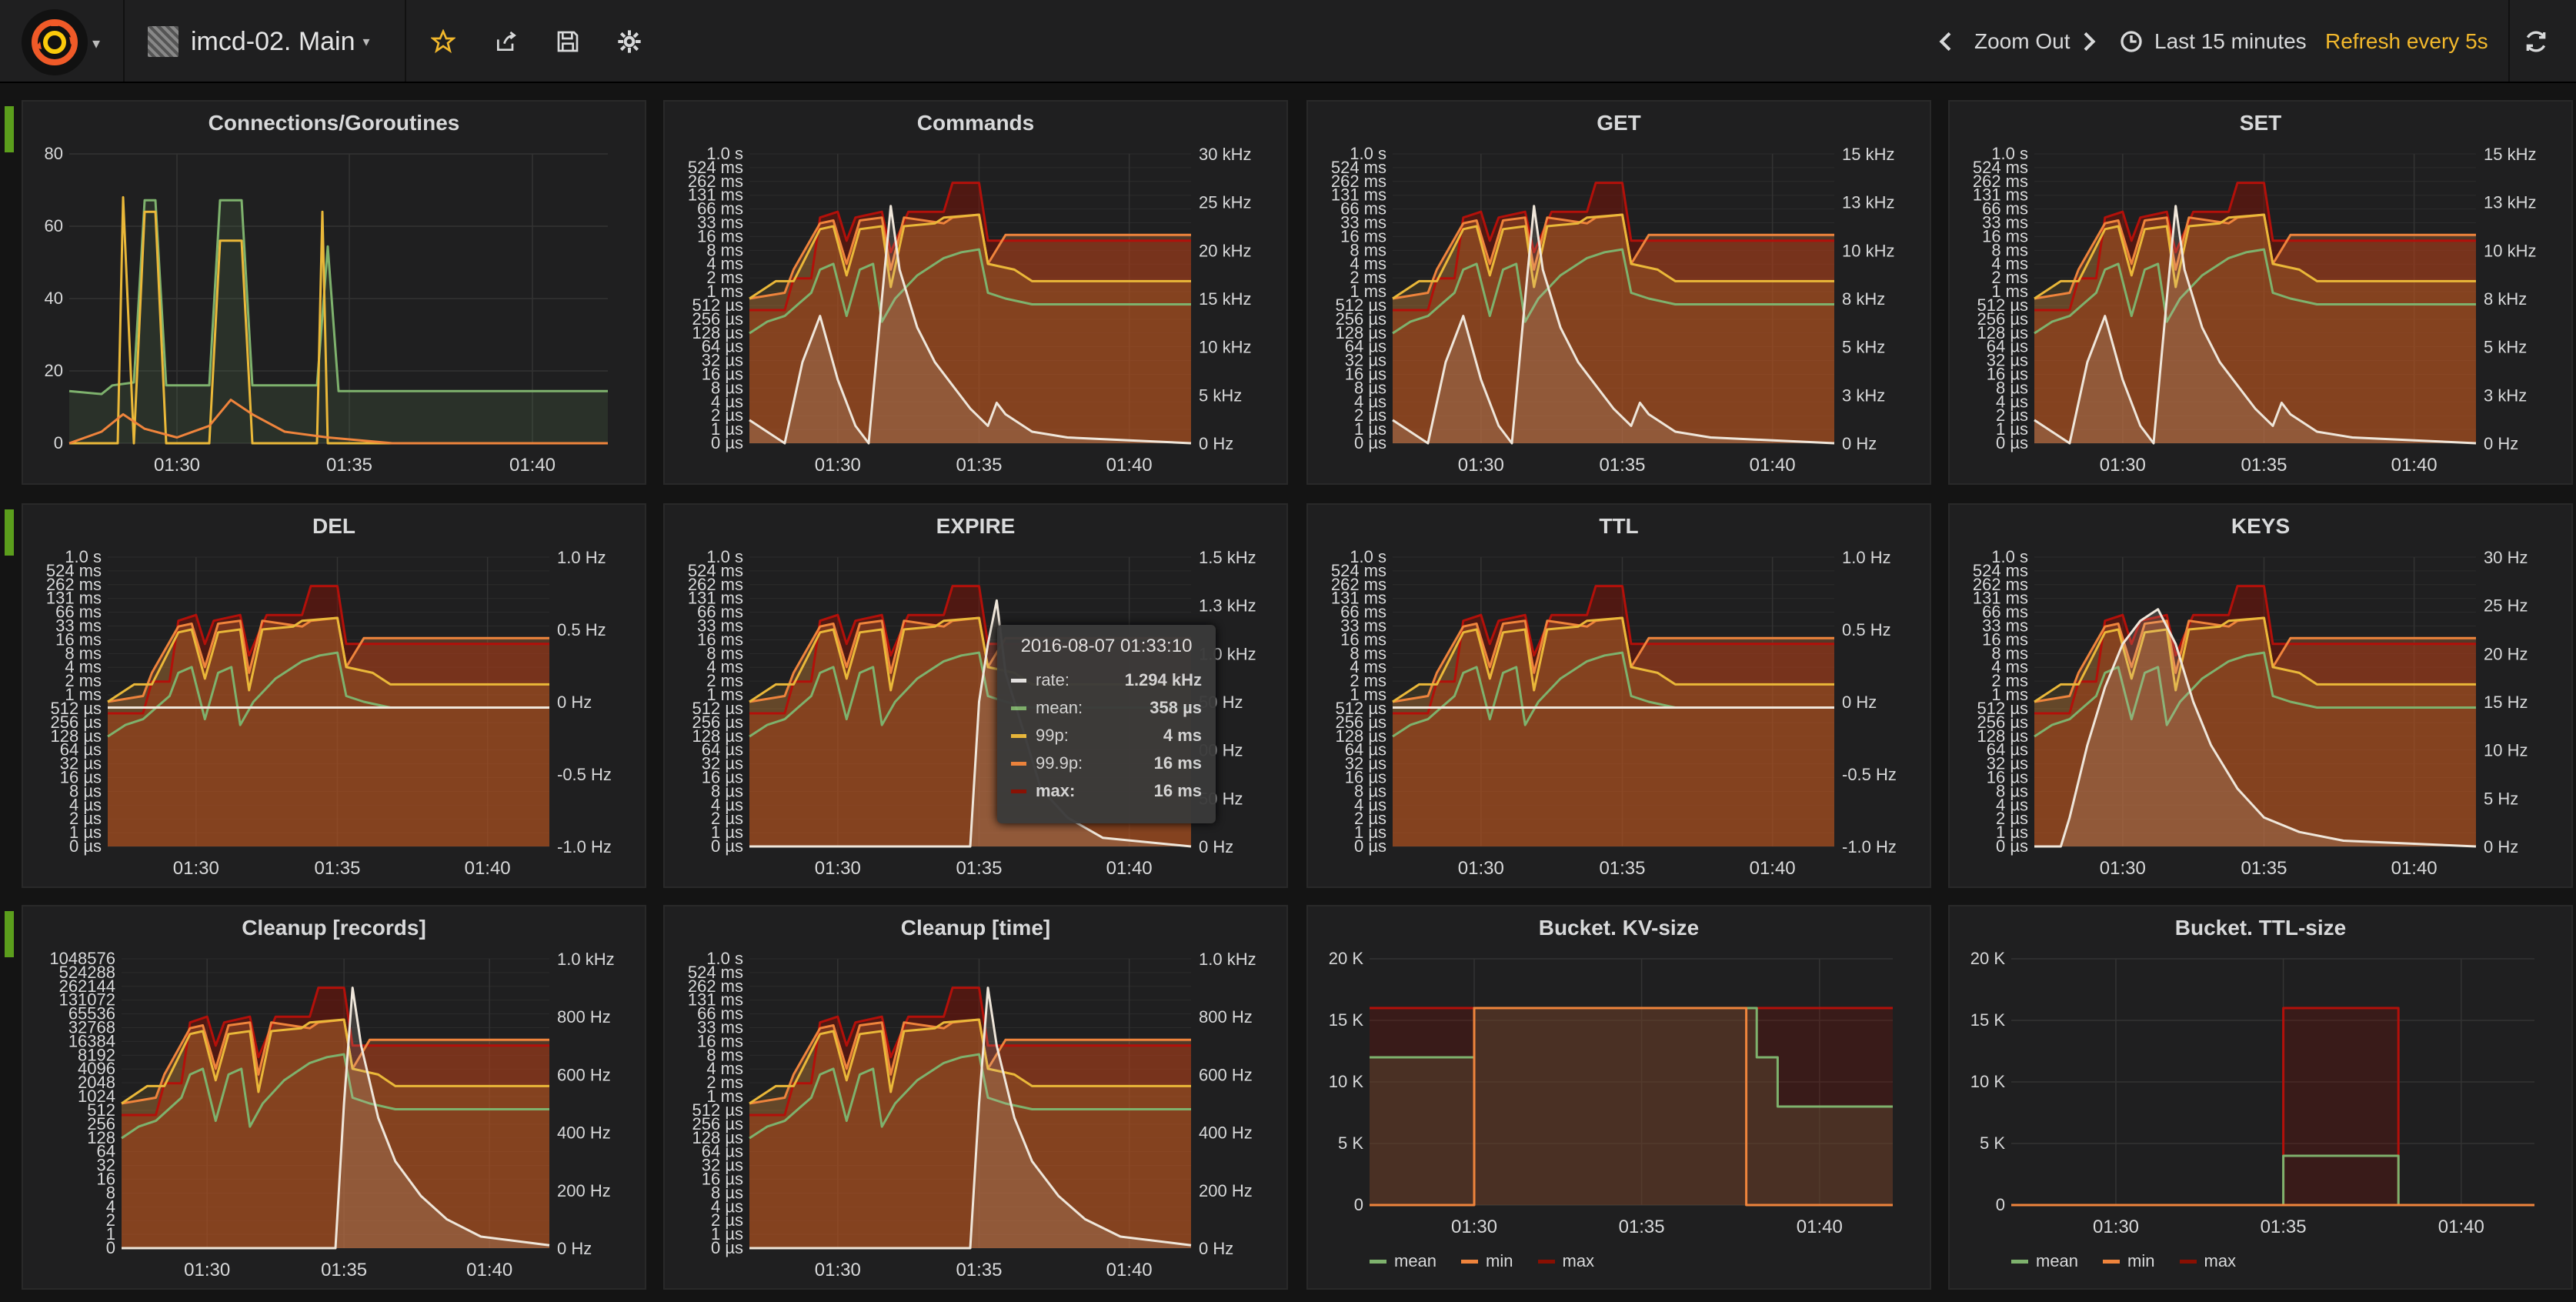 The image size is (2576, 1302). I want to click on panel-title: TTL, so click(1619, 526).